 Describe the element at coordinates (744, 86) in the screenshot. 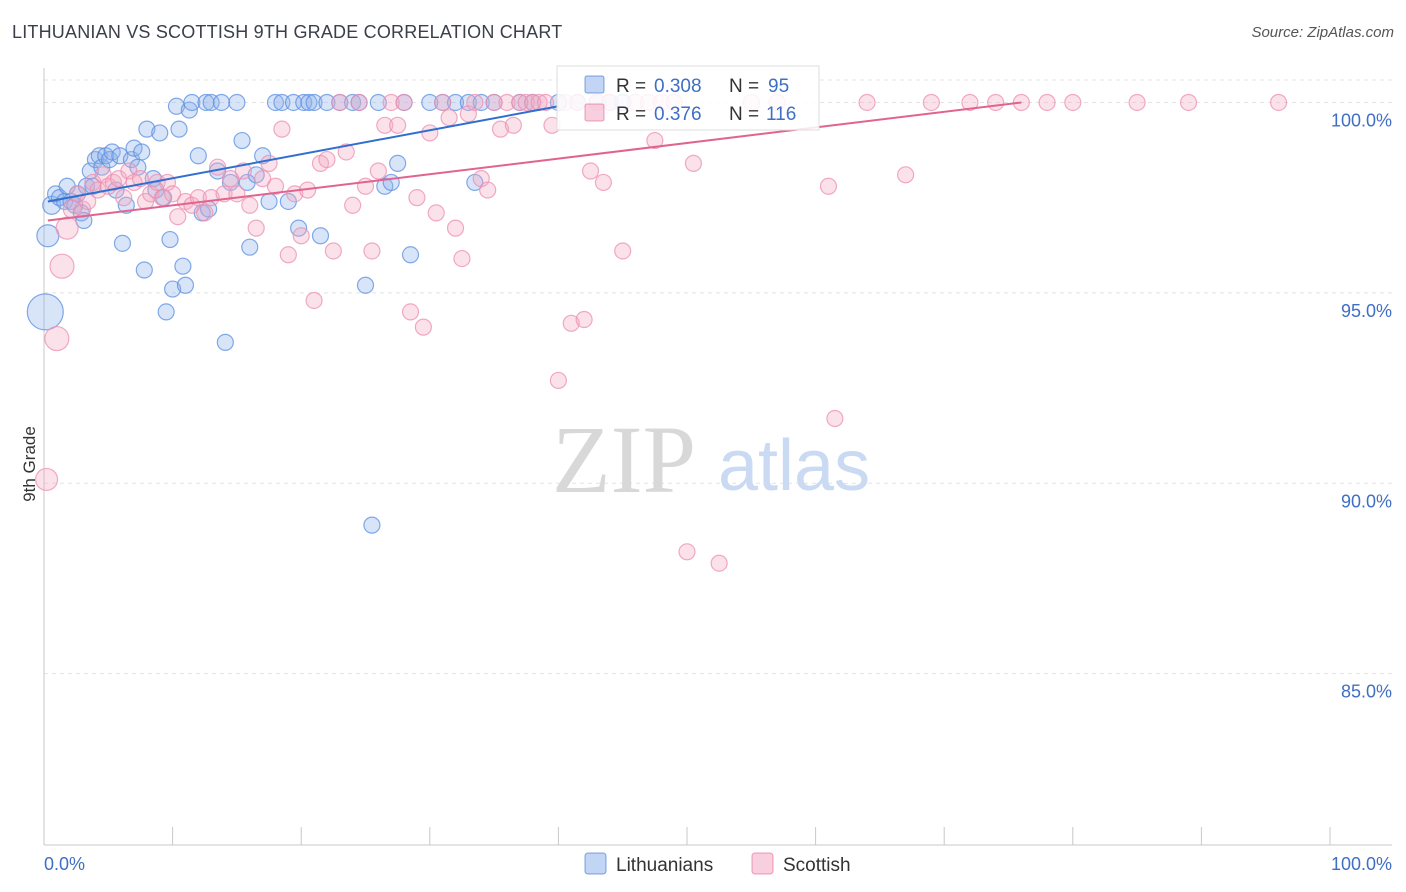

I see `stats-n-label-lithuanians: N =` at that location.